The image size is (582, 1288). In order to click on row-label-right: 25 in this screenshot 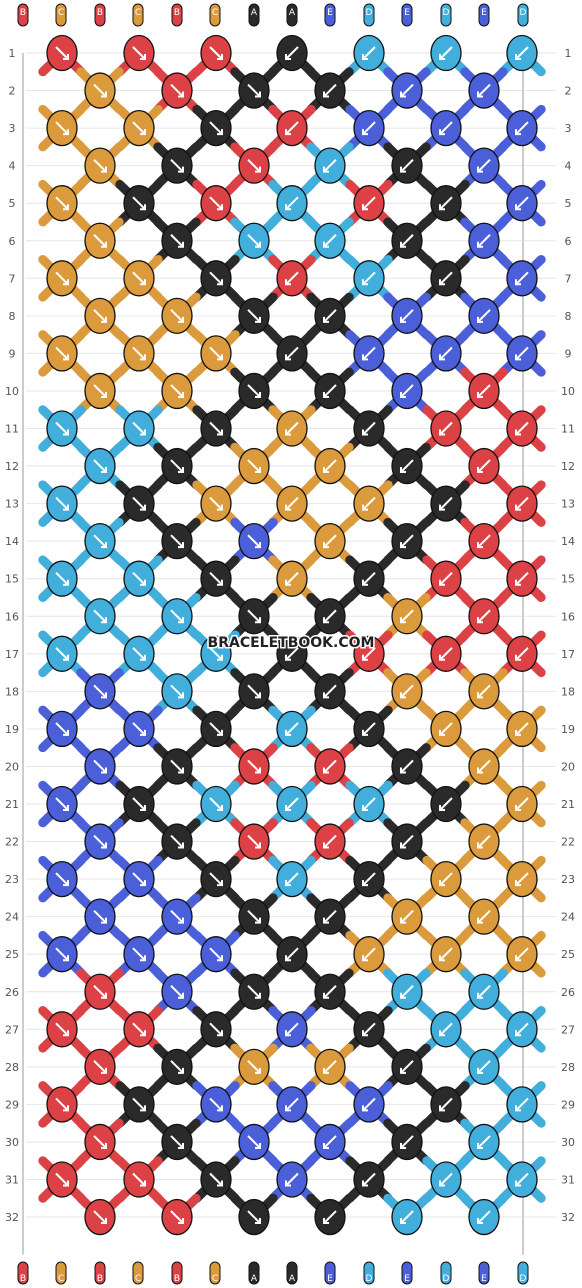, I will do `click(568, 954)`.